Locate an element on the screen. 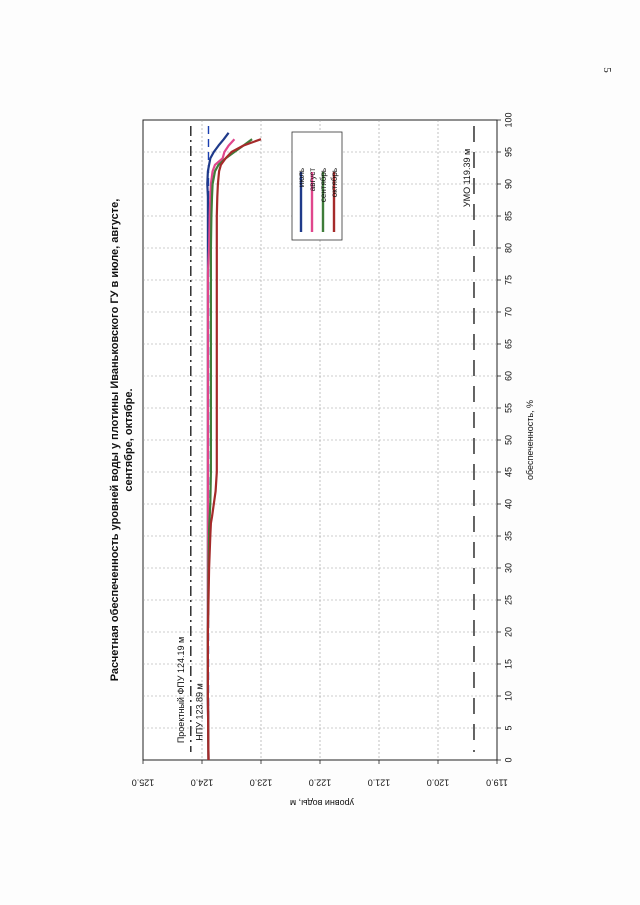  x-tick-label: 5 is located at coordinates (508, 727).